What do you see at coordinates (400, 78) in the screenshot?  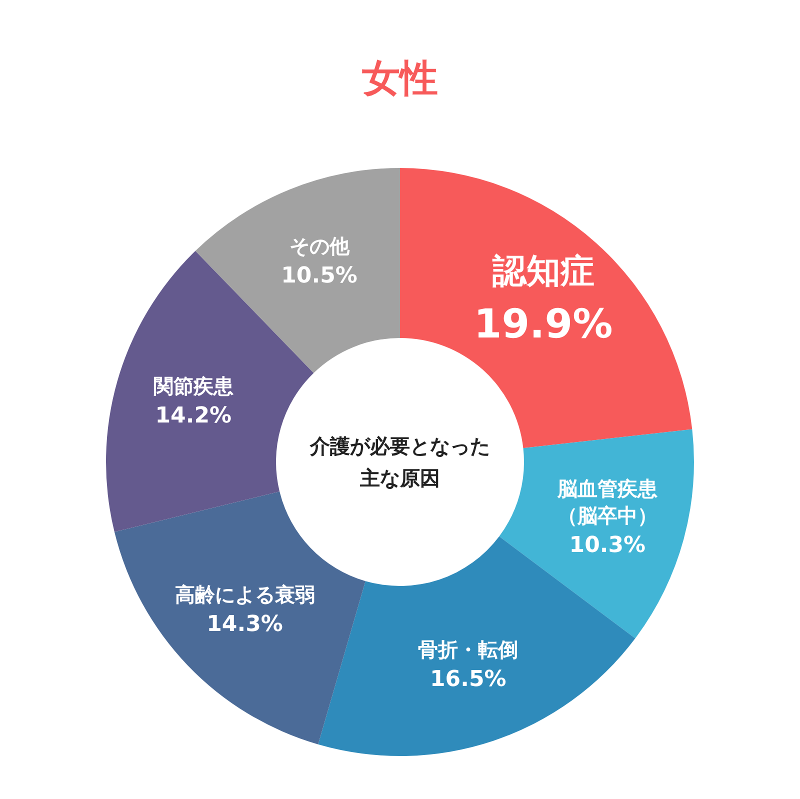 I see `chart-title: 女性` at bounding box center [400, 78].